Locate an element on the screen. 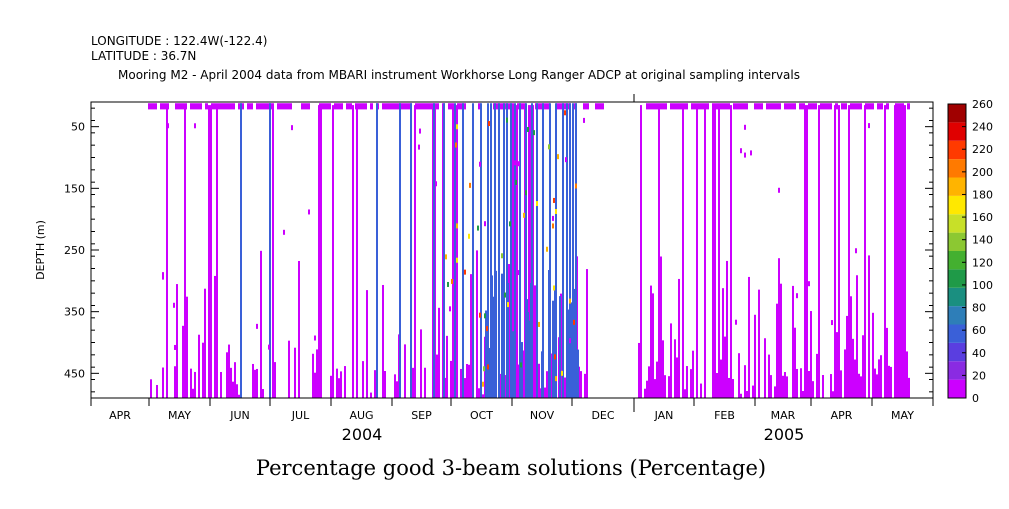  colorbar-label: 120 is located at coordinates (982, 262).